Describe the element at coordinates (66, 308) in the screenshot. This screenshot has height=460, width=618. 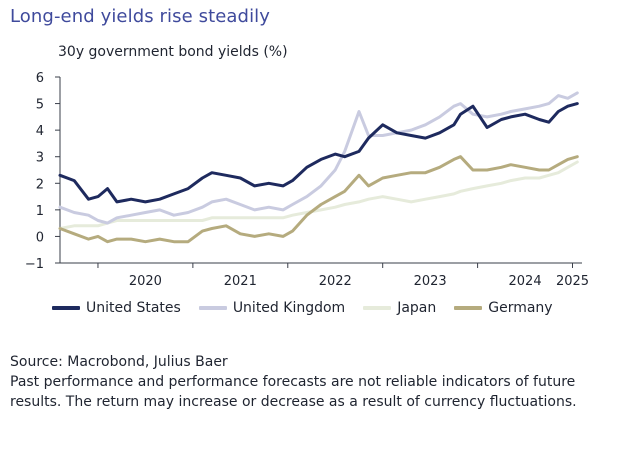
I see `legend-swatch-united-states` at that location.